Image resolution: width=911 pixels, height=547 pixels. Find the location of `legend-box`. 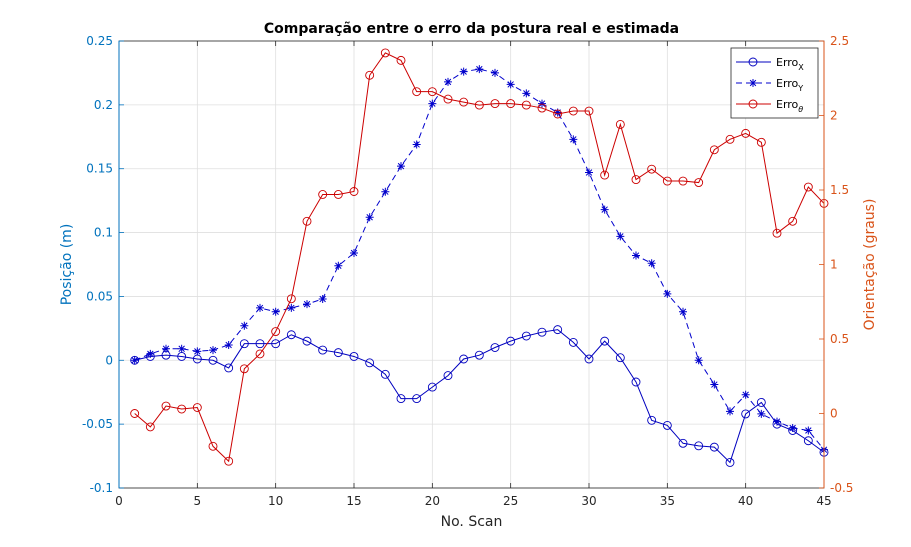

legend-box is located at coordinates (774, 83).